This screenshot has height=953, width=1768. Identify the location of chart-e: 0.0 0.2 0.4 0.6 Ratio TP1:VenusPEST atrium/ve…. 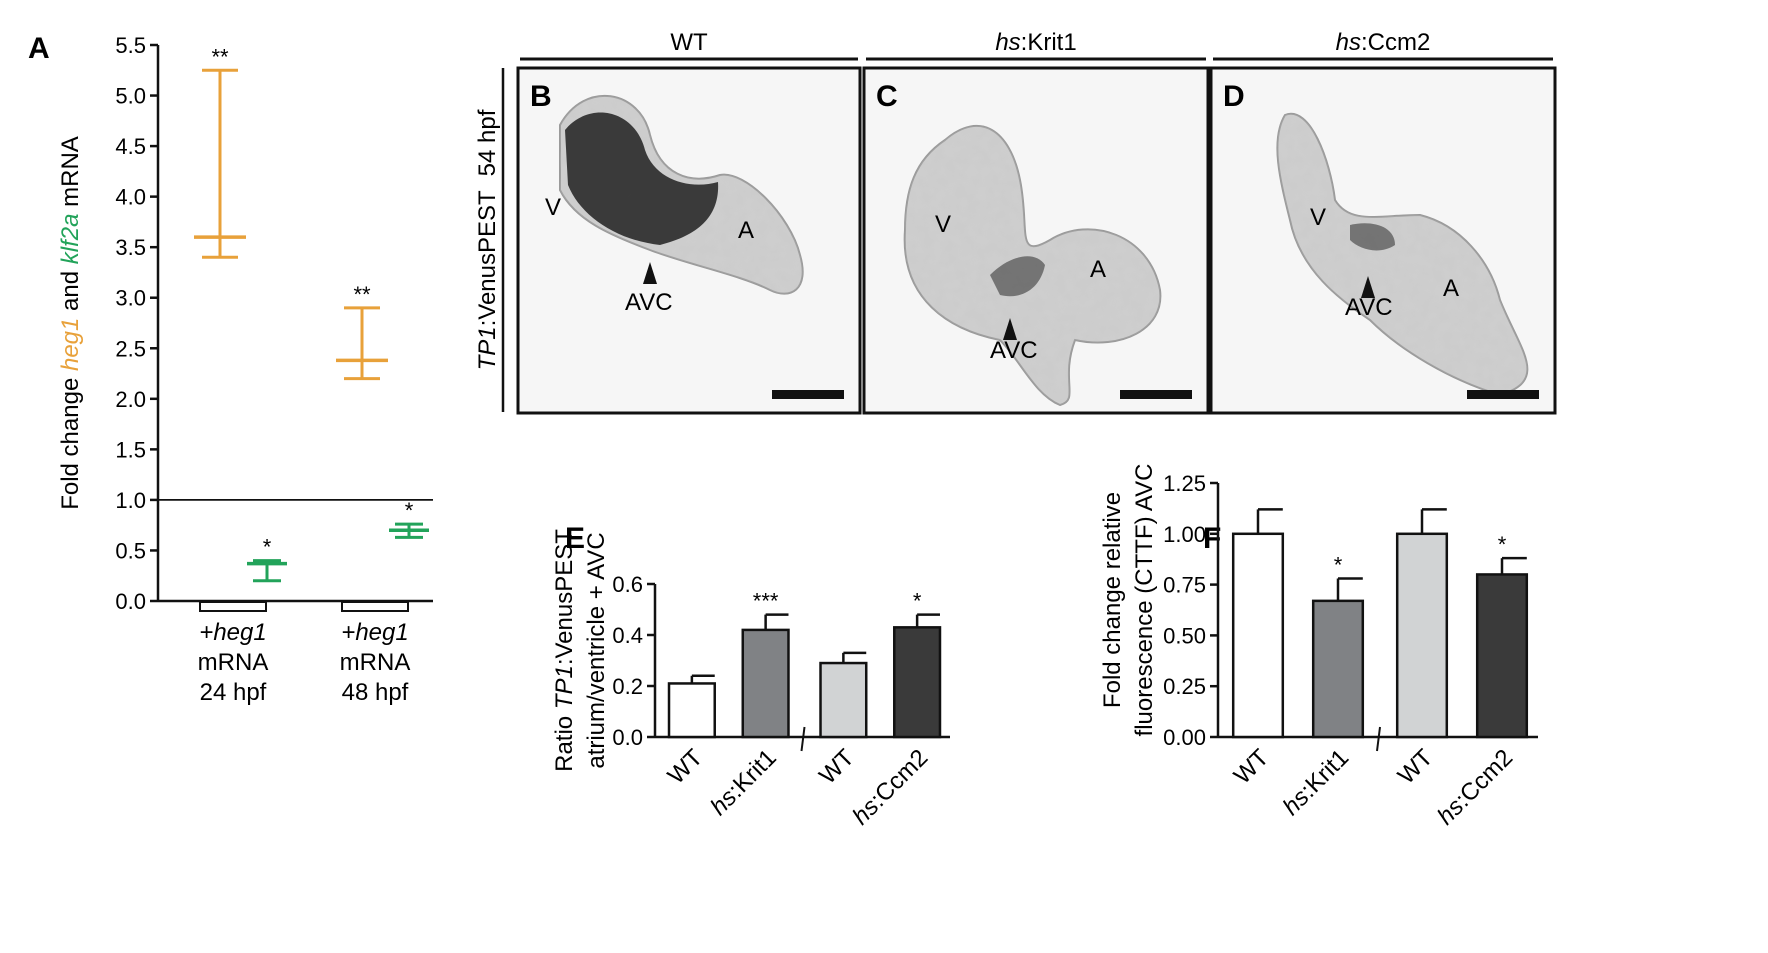
(750, 679).